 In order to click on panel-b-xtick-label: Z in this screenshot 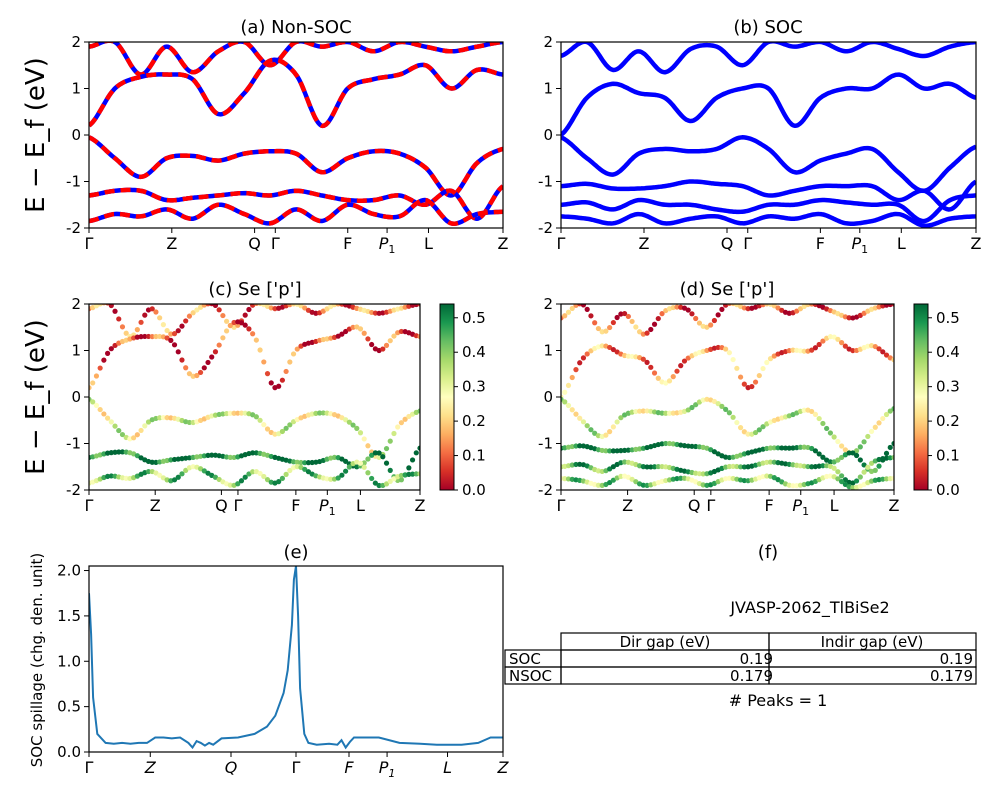, I will do `click(644, 243)`.